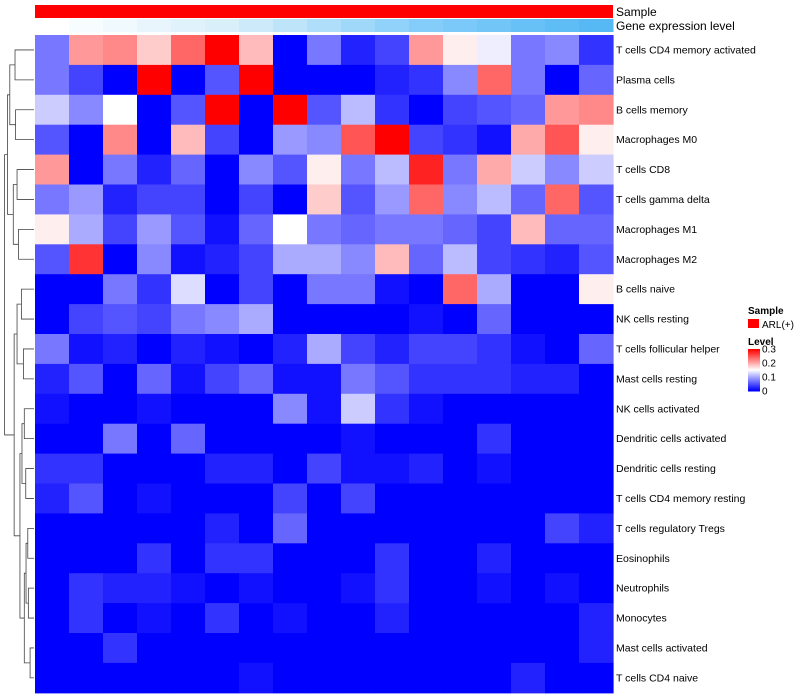  Describe the element at coordinates (324, 11) in the screenshot. I see `sample-annotation-bar` at that location.